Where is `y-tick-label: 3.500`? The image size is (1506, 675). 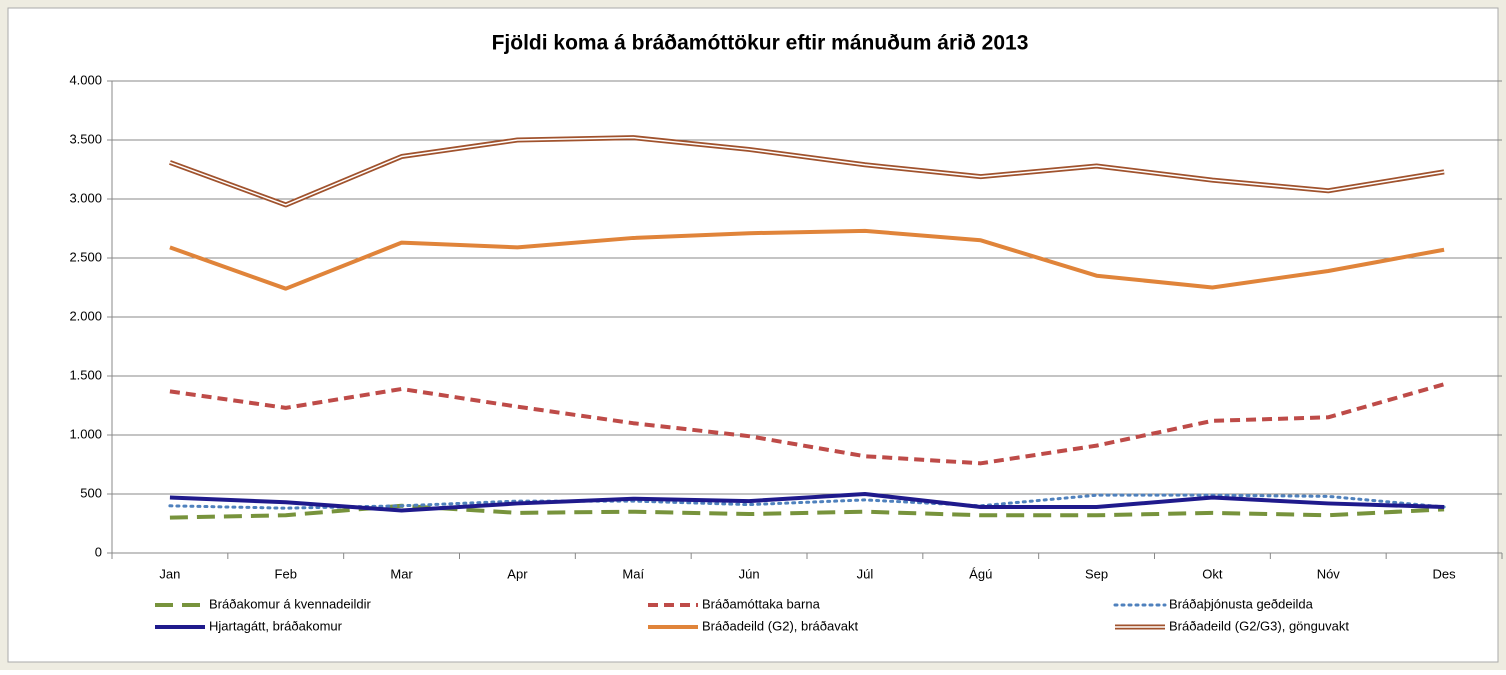 y-tick-label: 3.500 is located at coordinates (85, 138).